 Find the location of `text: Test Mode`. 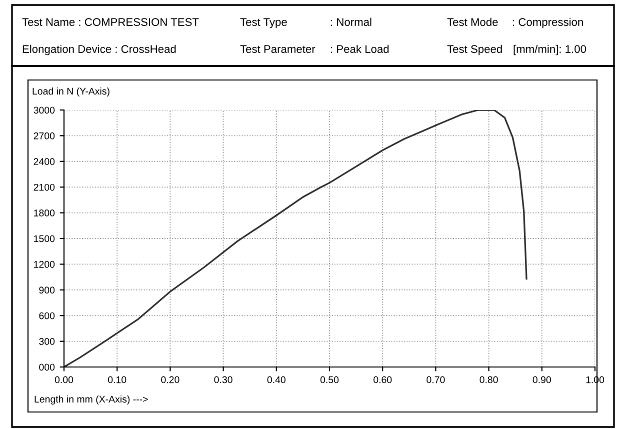

text: Test Mode is located at coordinates (472, 22).